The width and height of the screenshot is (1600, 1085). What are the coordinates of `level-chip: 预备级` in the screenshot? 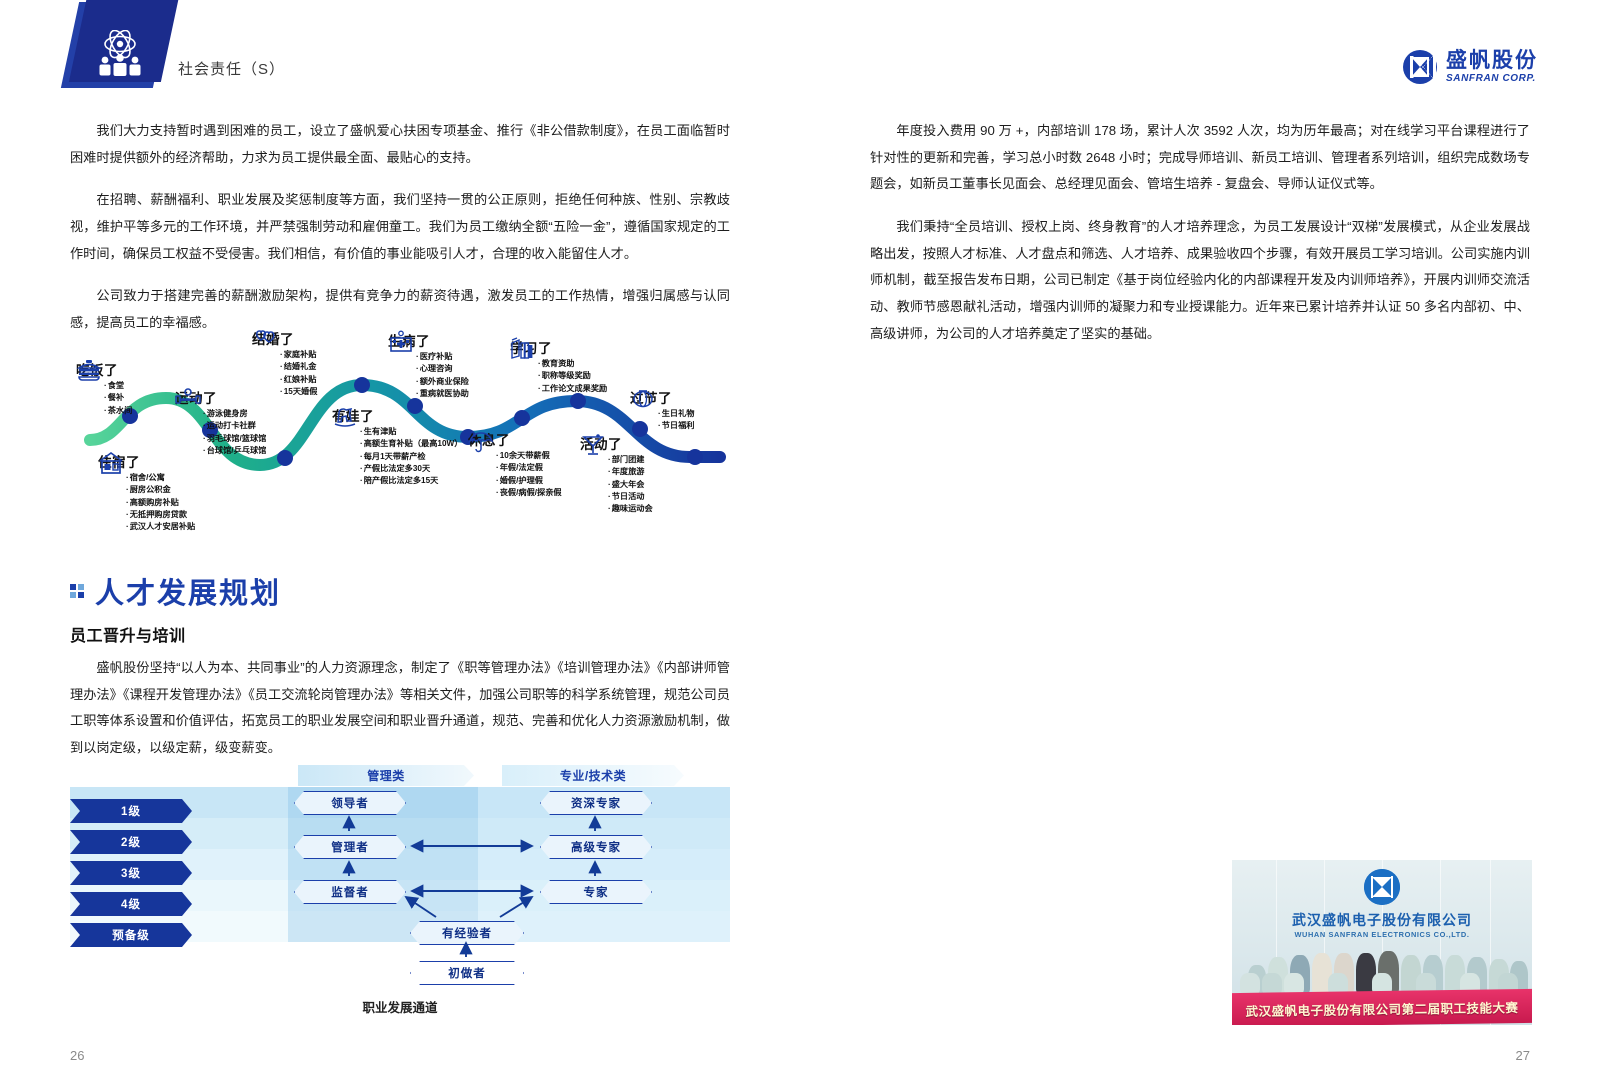 It's located at (131, 935).